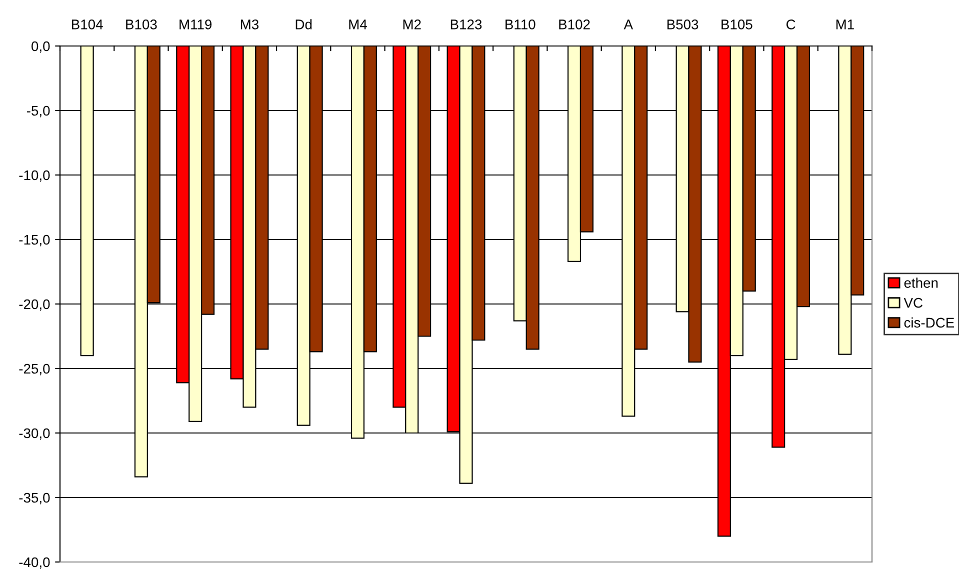 The width and height of the screenshot is (959, 573). Describe the element at coordinates (737, 25) in the screenshot. I see `x-tick-label: B105` at that location.